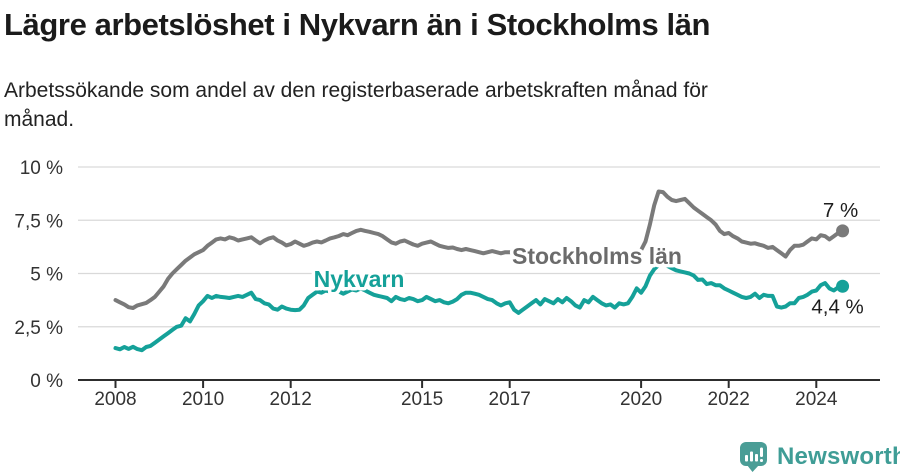 This screenshot has width=900, height=474. I want to click on newsworthy-logo: Newsworthy, so click(819, 456).